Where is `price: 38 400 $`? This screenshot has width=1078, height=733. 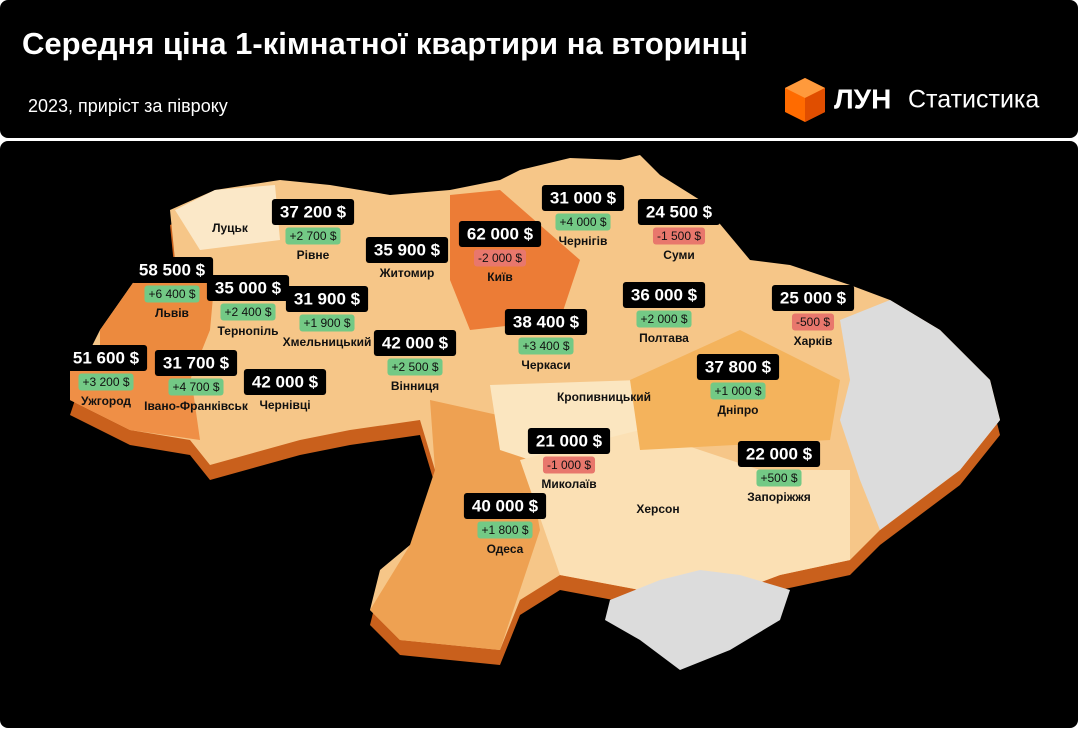
price: 38 400 $ is located at coordinates (546, 321).